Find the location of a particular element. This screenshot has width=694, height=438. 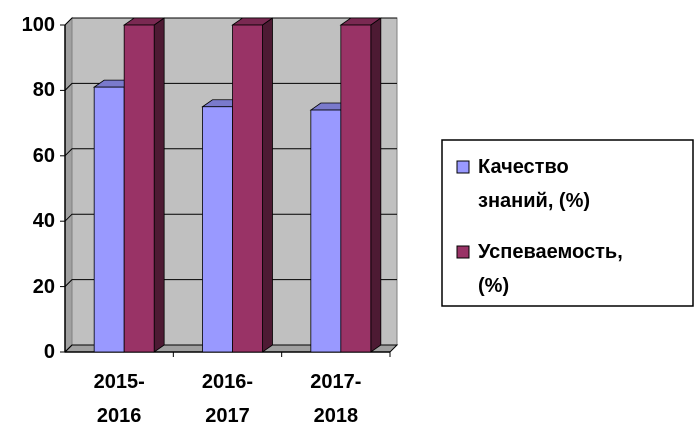

x-tick-label: 2017-2018 is located at coordinates (336, 399).